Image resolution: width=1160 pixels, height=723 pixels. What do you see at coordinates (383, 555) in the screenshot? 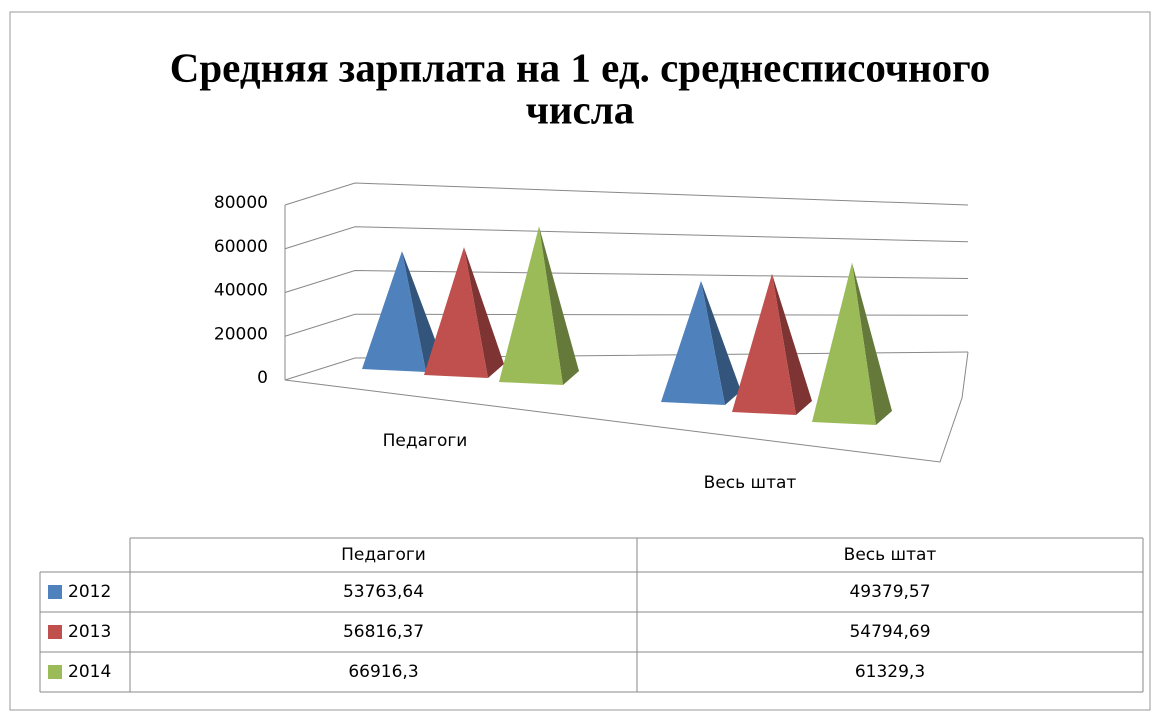
I see `table-header: Педагоги` at bounding box center [383, 555].